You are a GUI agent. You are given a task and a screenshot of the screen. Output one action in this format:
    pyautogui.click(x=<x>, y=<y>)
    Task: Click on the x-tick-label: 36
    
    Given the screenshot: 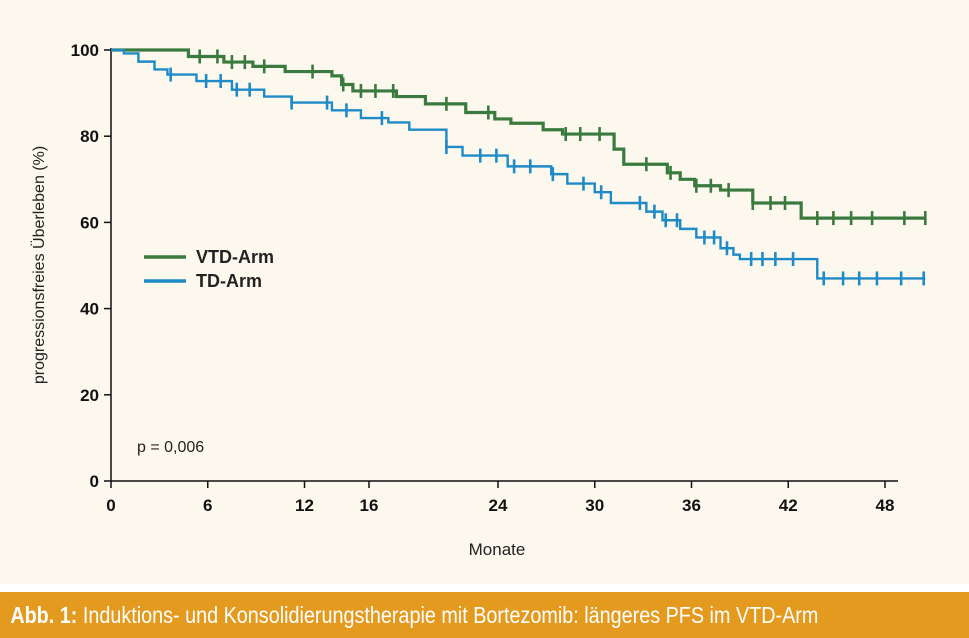 What is the action you would take?
    pyautogui.click(x=691, y=505)
    